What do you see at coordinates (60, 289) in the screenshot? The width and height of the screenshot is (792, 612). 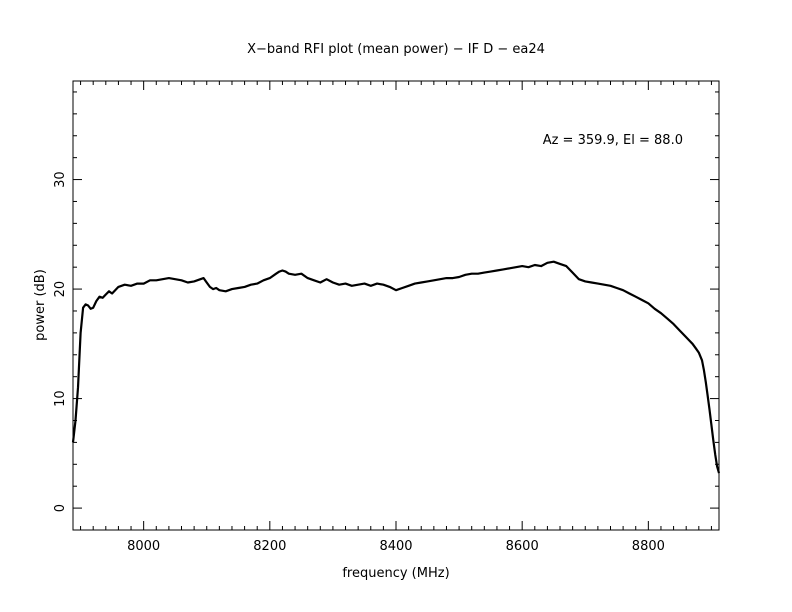 I see `y-tick-label: 20` at bounding box center [60, 289].